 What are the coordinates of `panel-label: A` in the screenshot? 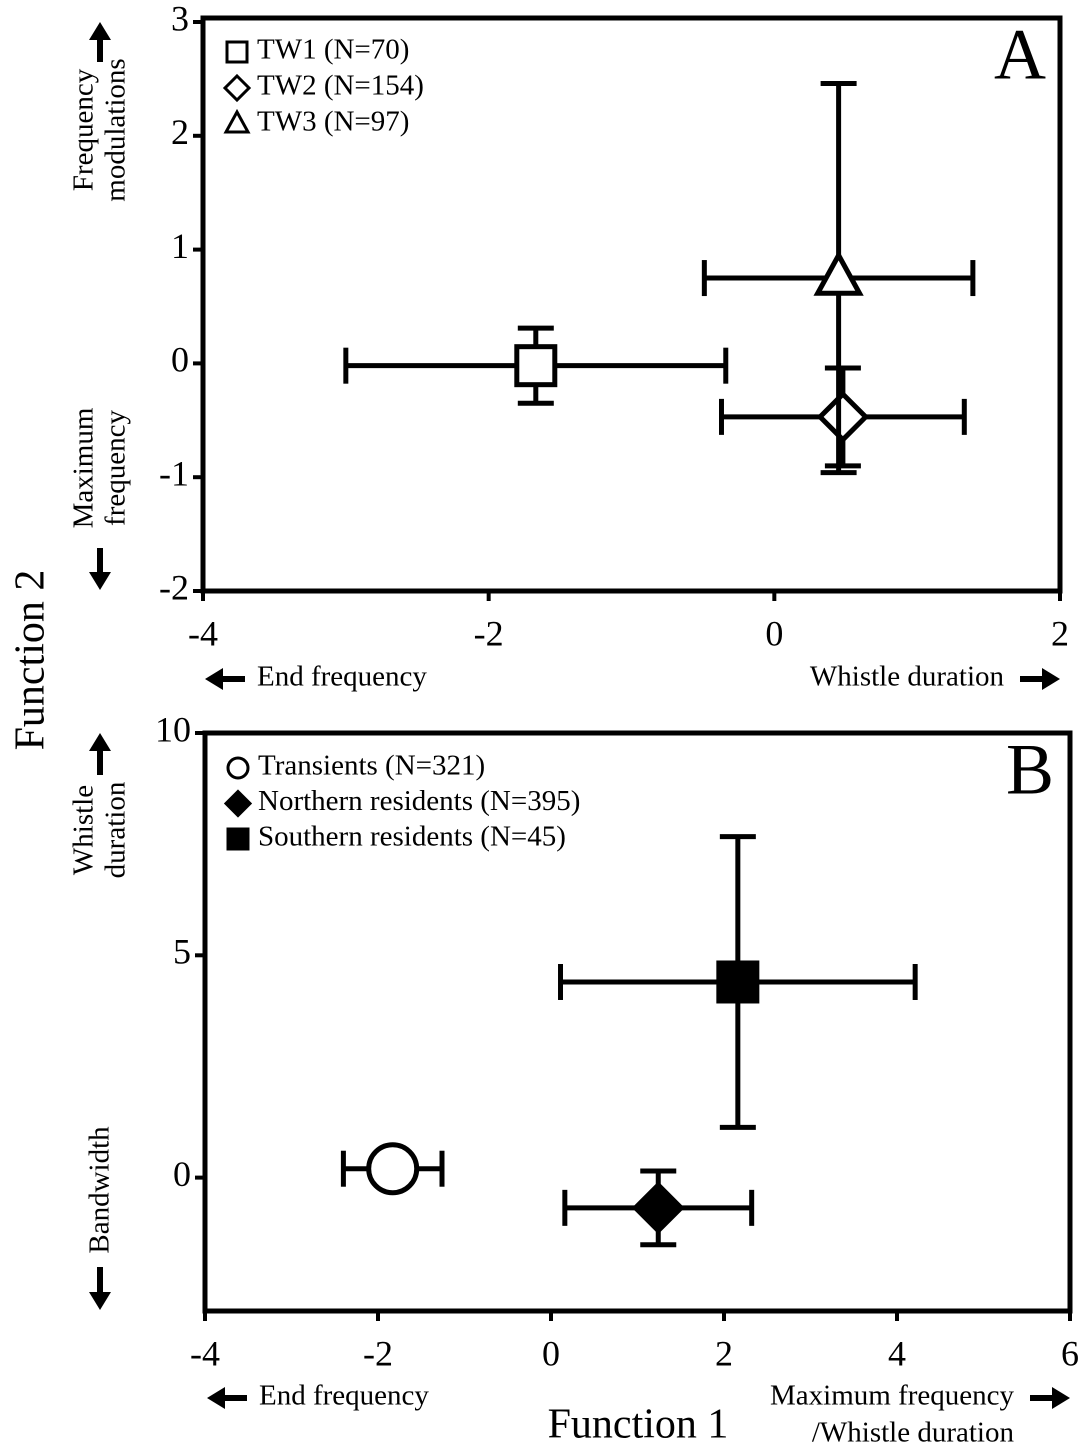 It's located at (1020, 55).